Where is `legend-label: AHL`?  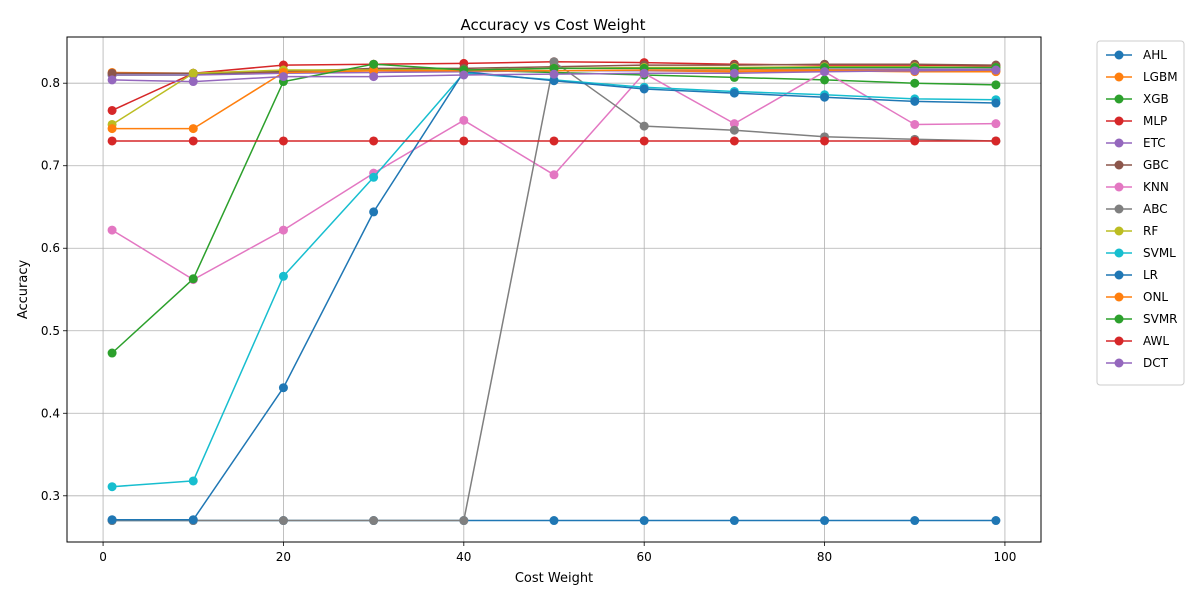 legend-label: AHL is located at coordinates (1155, 55).